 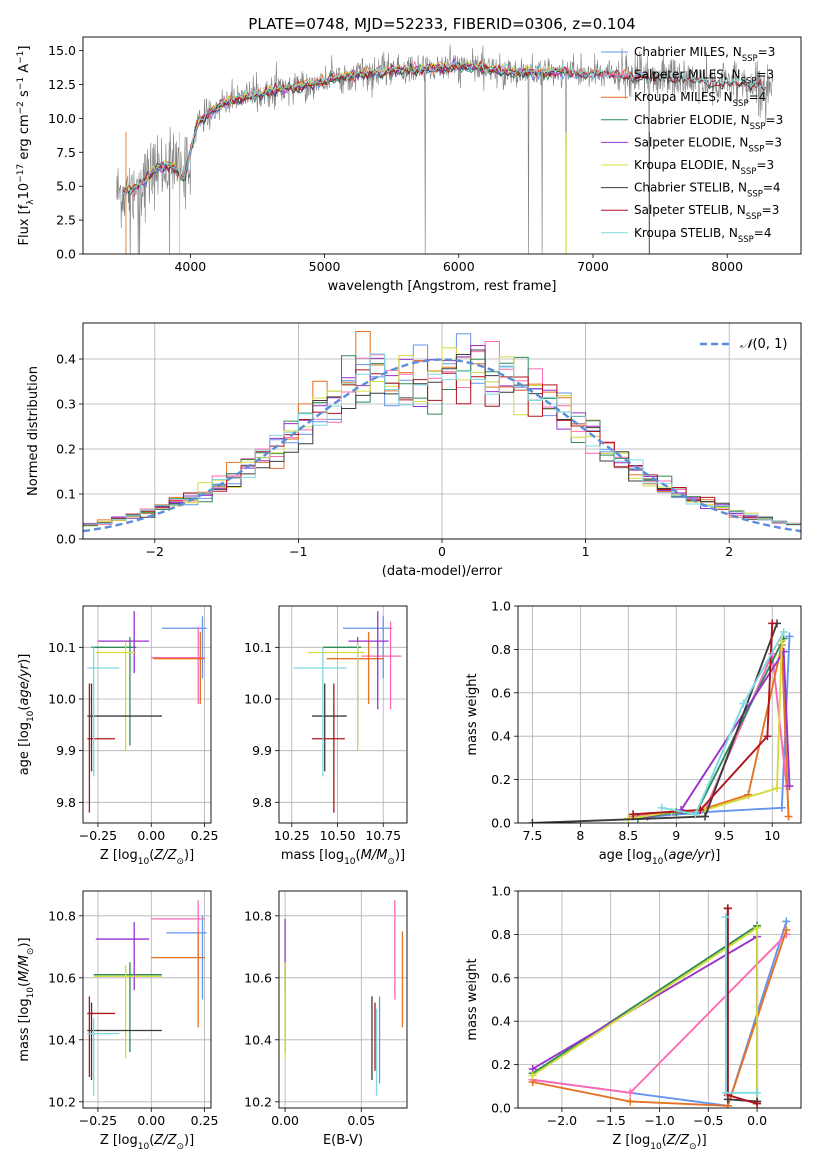 I want to click on x-tick-label: 0, so click(x=442, y=551).